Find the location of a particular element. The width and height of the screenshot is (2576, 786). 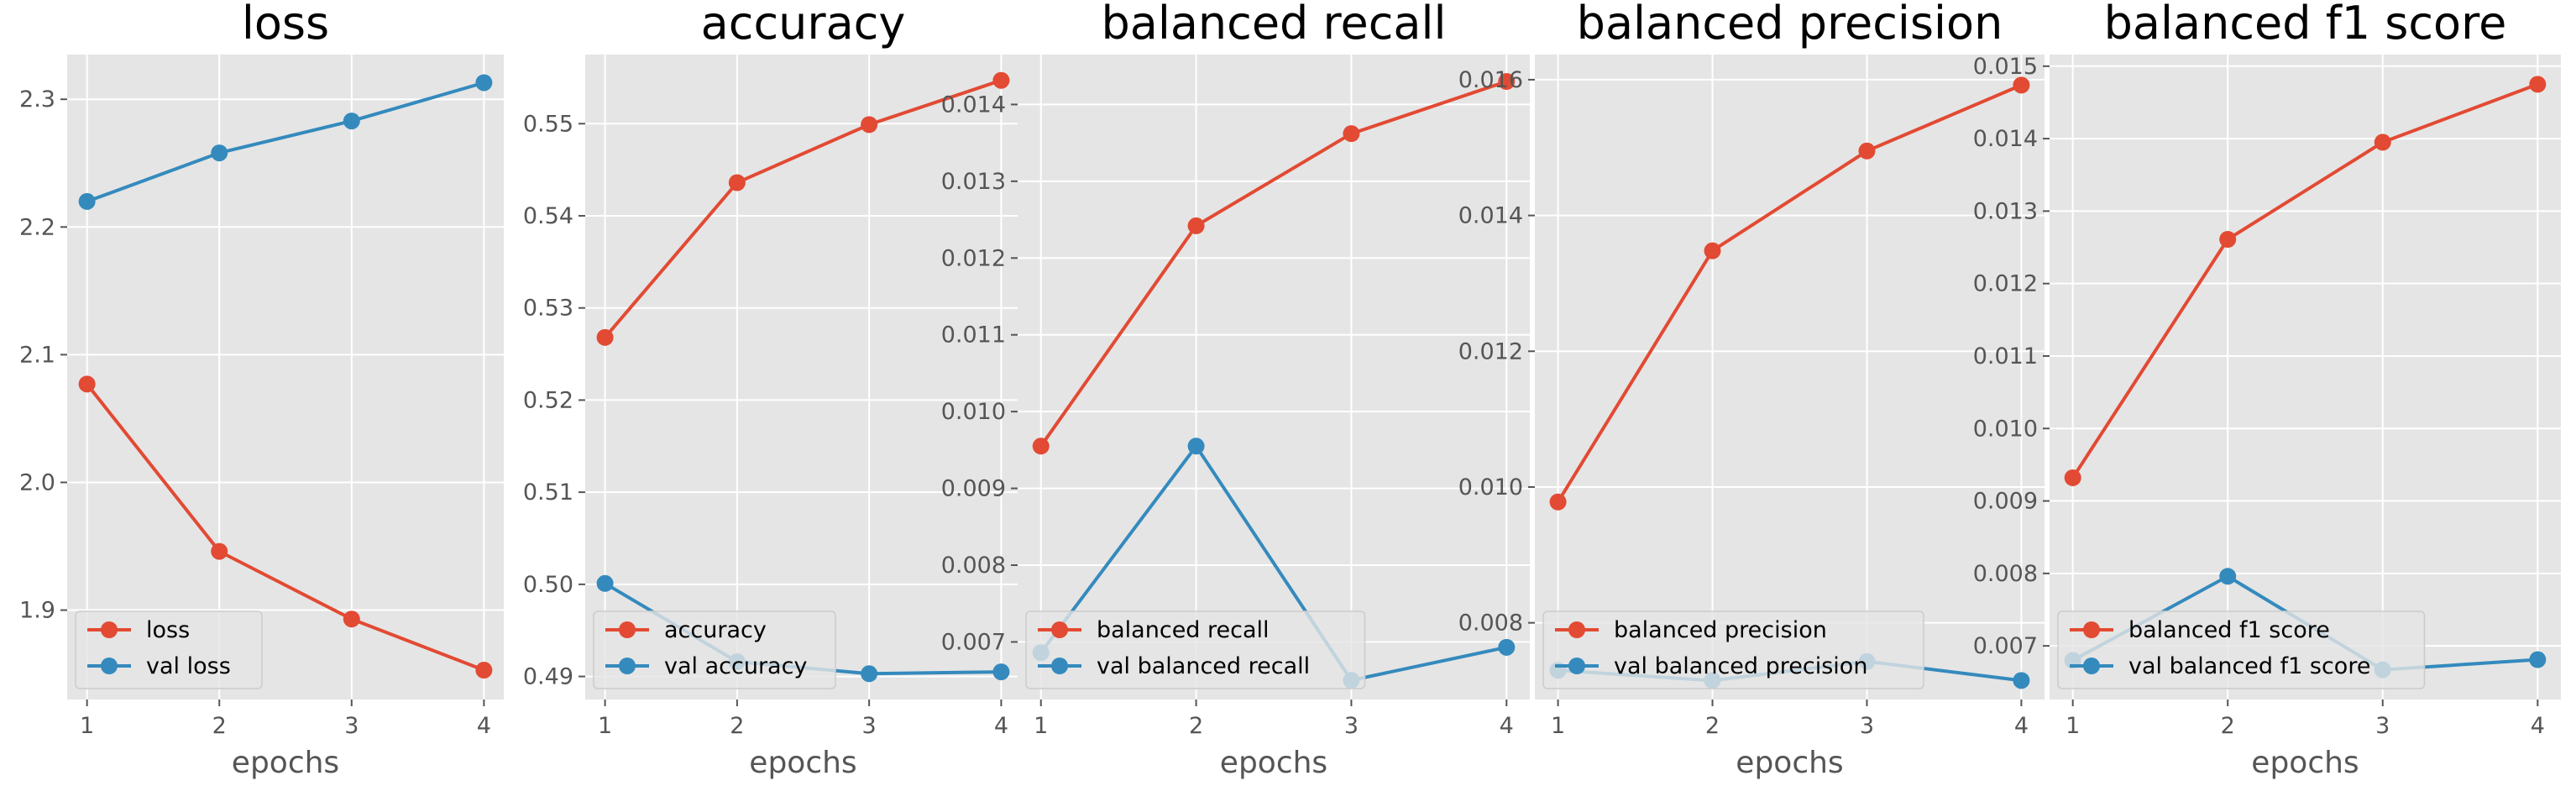

y-tick-label: 2.0 is located at coordinates (37, 482).